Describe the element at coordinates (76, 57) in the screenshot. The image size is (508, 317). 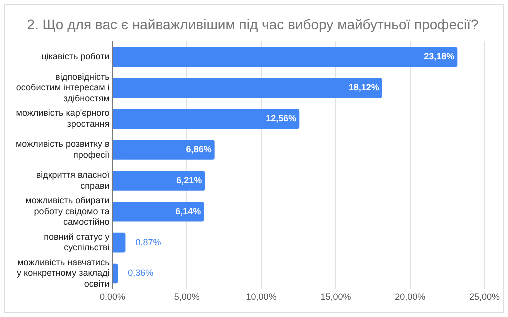
I see `y-tick-label: цікавість роботи` at that location.